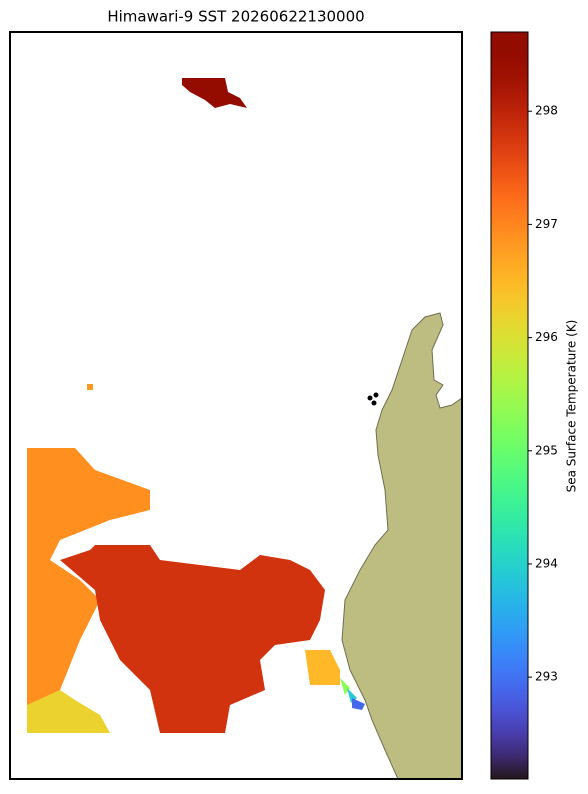 This screenshot has height=794, width=588. I want to click on colorbar-tick-label: 295, so click(546, 450).